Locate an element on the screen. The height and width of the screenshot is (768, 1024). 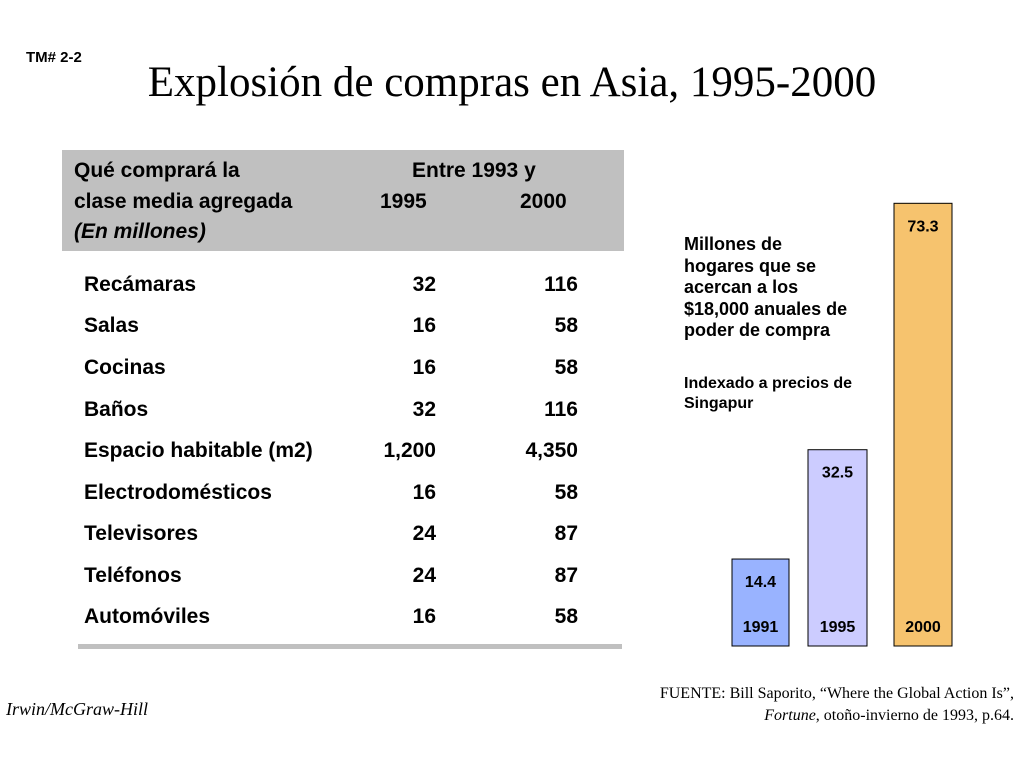
bar-category-label: 1991 is located at coordinates (761, 627).